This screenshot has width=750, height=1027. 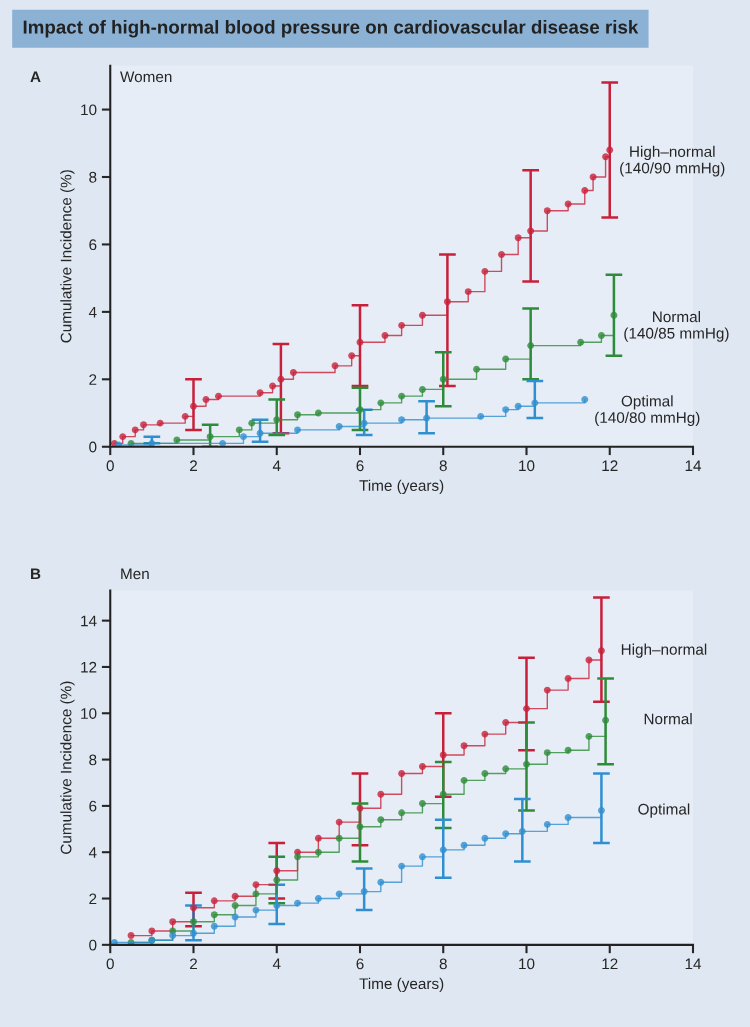 What do you see at coordinates (664, 810) in the screenshot?
I see `text: Optimal` at bounding box center [664, 810].